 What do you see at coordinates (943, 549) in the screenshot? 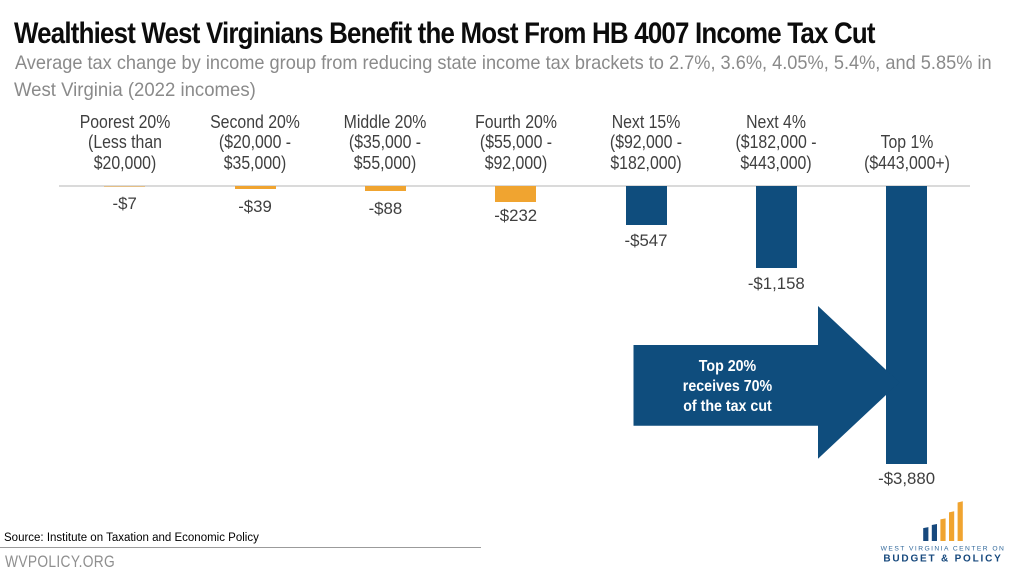
I see `svg-text: WEST VIRGINIA CENTER ON` at bounding box center [943, 549].